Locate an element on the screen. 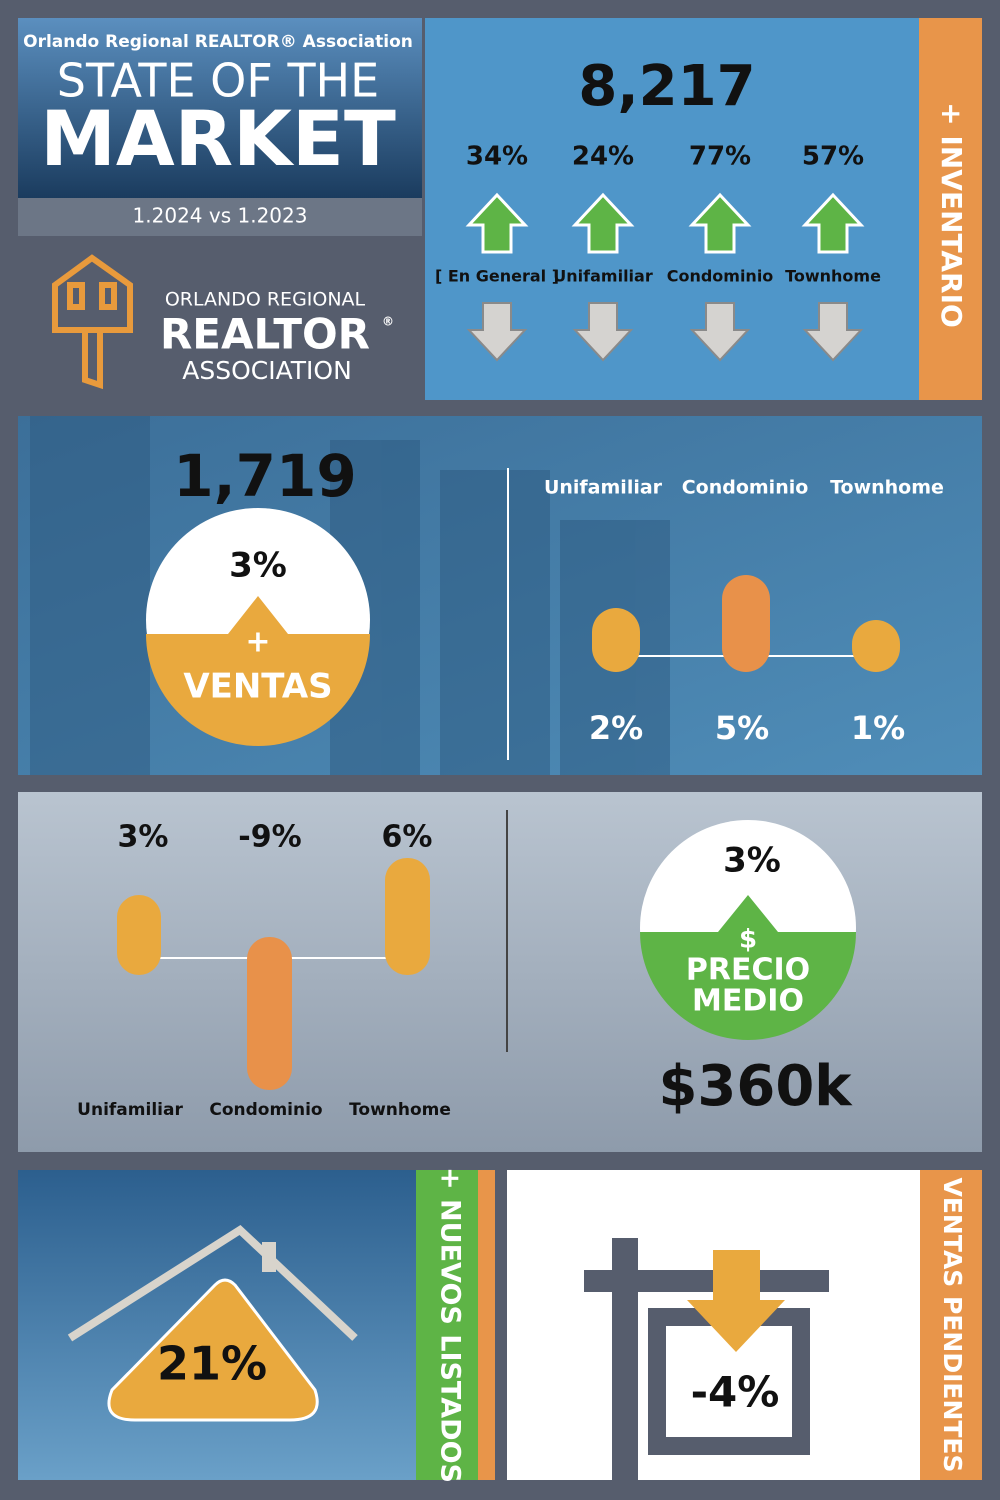  inventory-pct: 34% is located at coordinates (497, 157).